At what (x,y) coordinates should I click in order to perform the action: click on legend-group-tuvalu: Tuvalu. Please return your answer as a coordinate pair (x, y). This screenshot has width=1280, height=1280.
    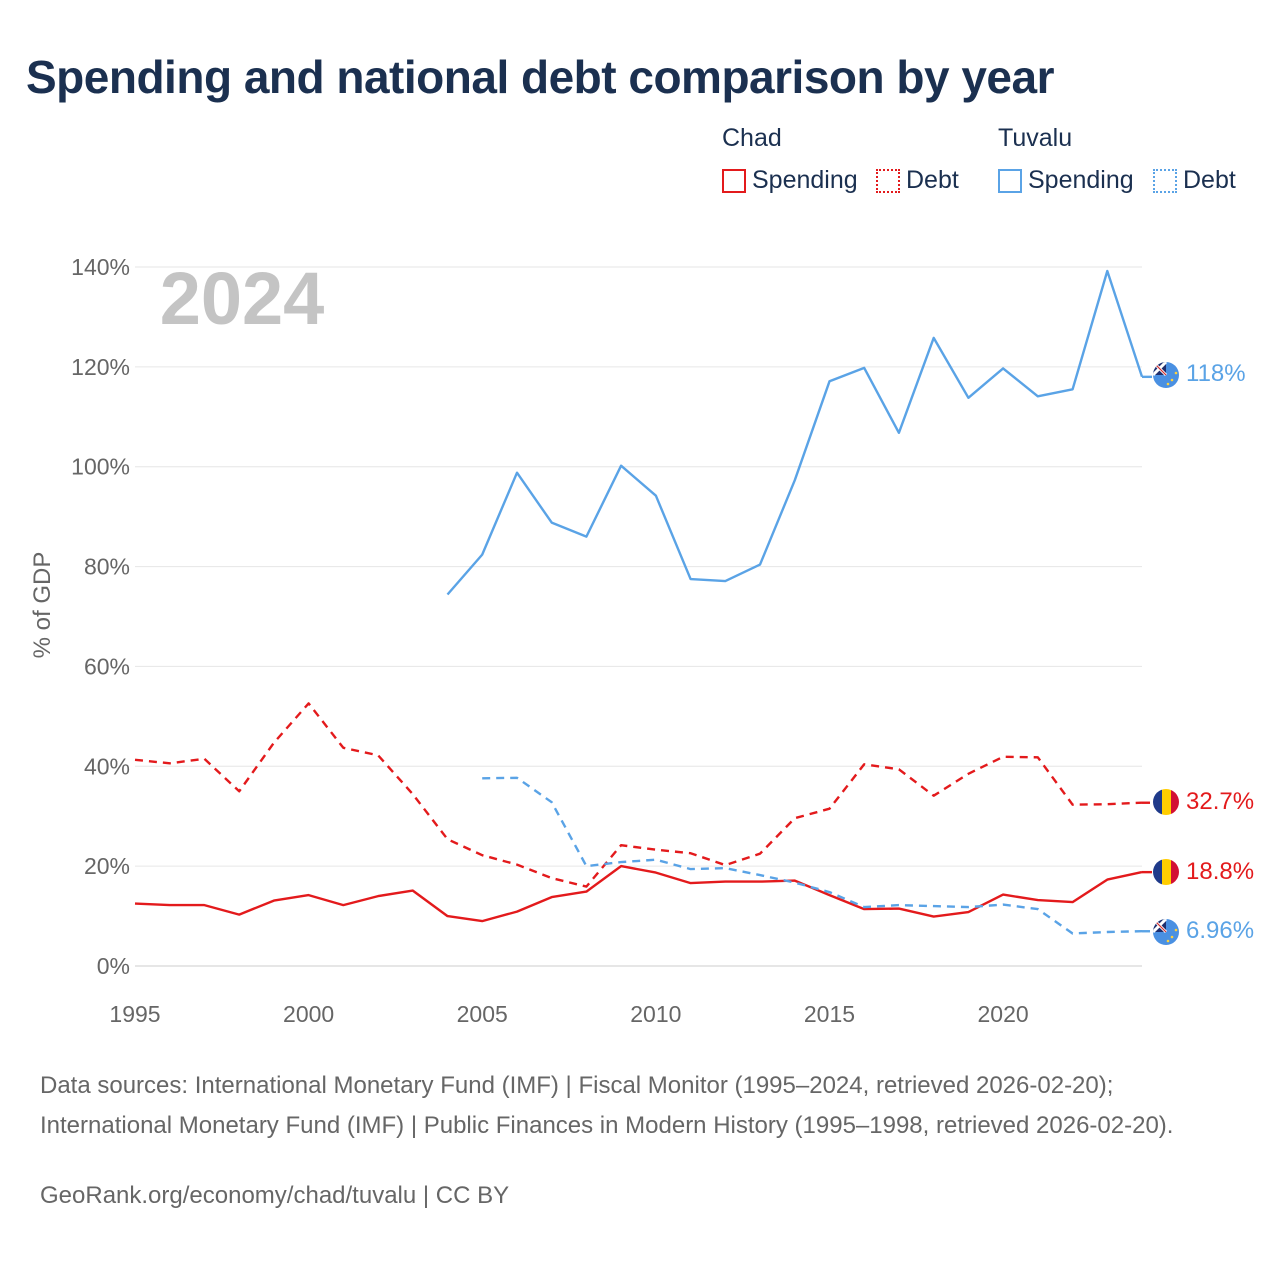
    Looking at the image, I should click on (1035, 138).